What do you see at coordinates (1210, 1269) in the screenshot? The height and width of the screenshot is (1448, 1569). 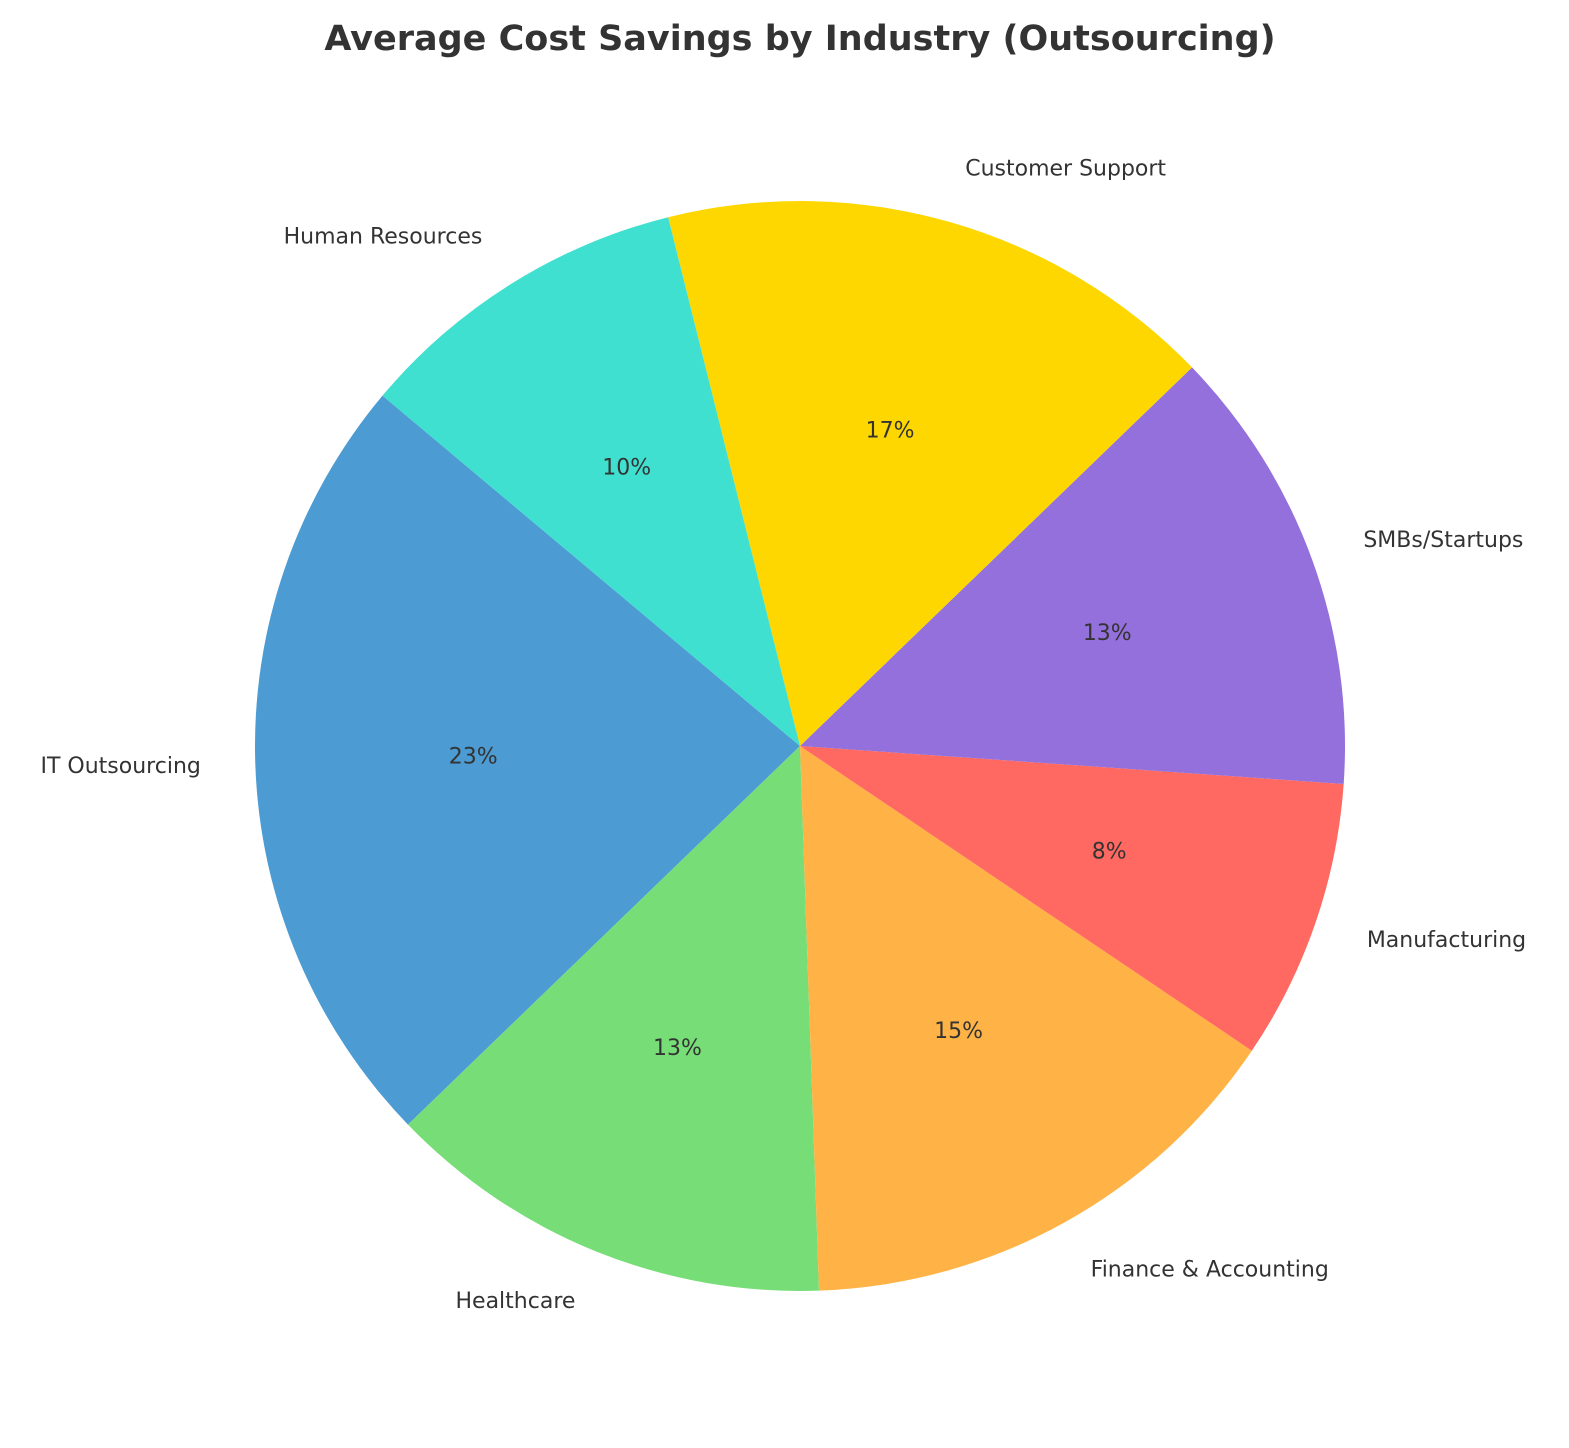 I see `slice-label-finance-accounting: Finance & Accounting` at bounding box center [1210, 1269].